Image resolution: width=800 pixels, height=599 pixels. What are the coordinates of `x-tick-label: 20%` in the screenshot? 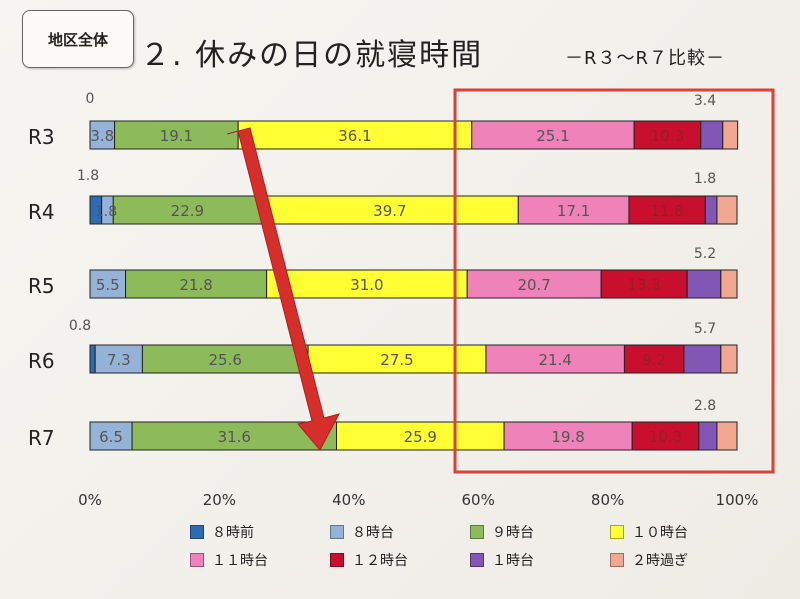 It's located at (219, 500).